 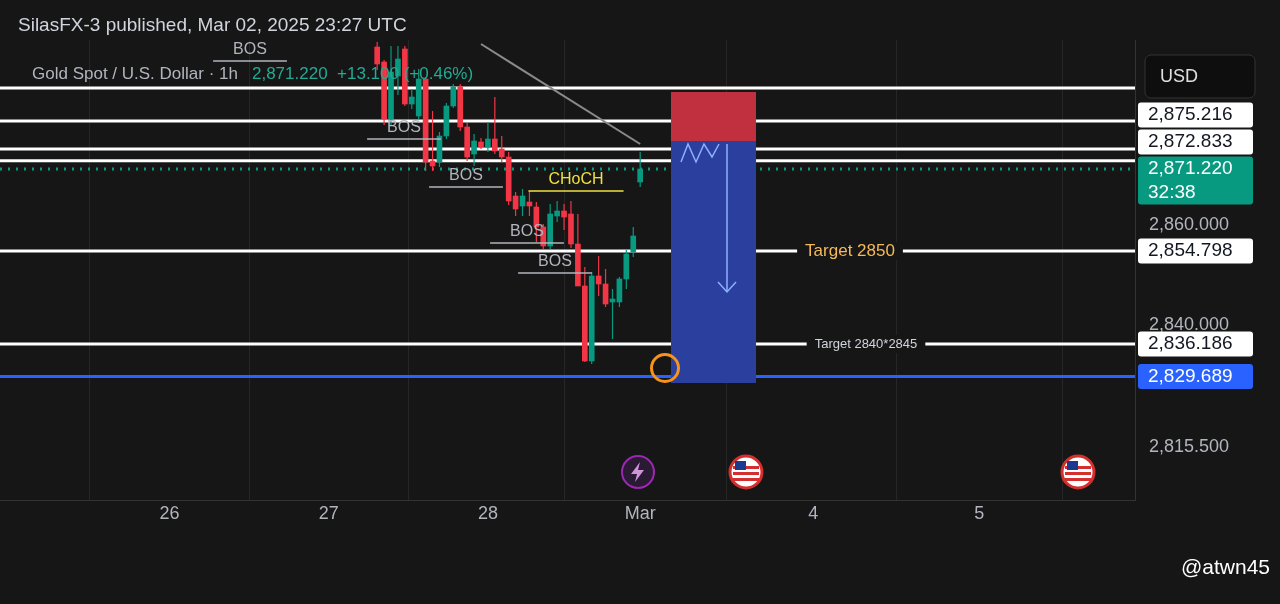 I want to click on ref-line-label: 2,872.833, so click(x=1190, y=141).